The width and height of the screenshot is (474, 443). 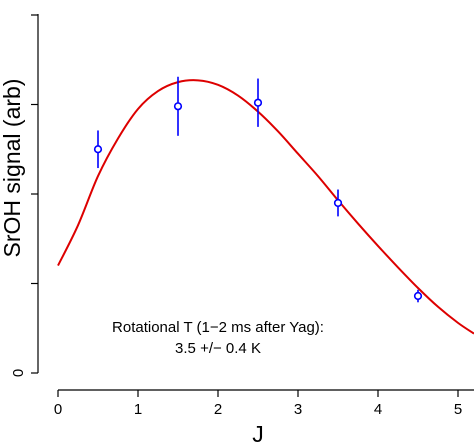 What do you see at coordinates (138, 409) in the screenshot?
I see `x-tick-label: 1` at bounding box center [138, 409].